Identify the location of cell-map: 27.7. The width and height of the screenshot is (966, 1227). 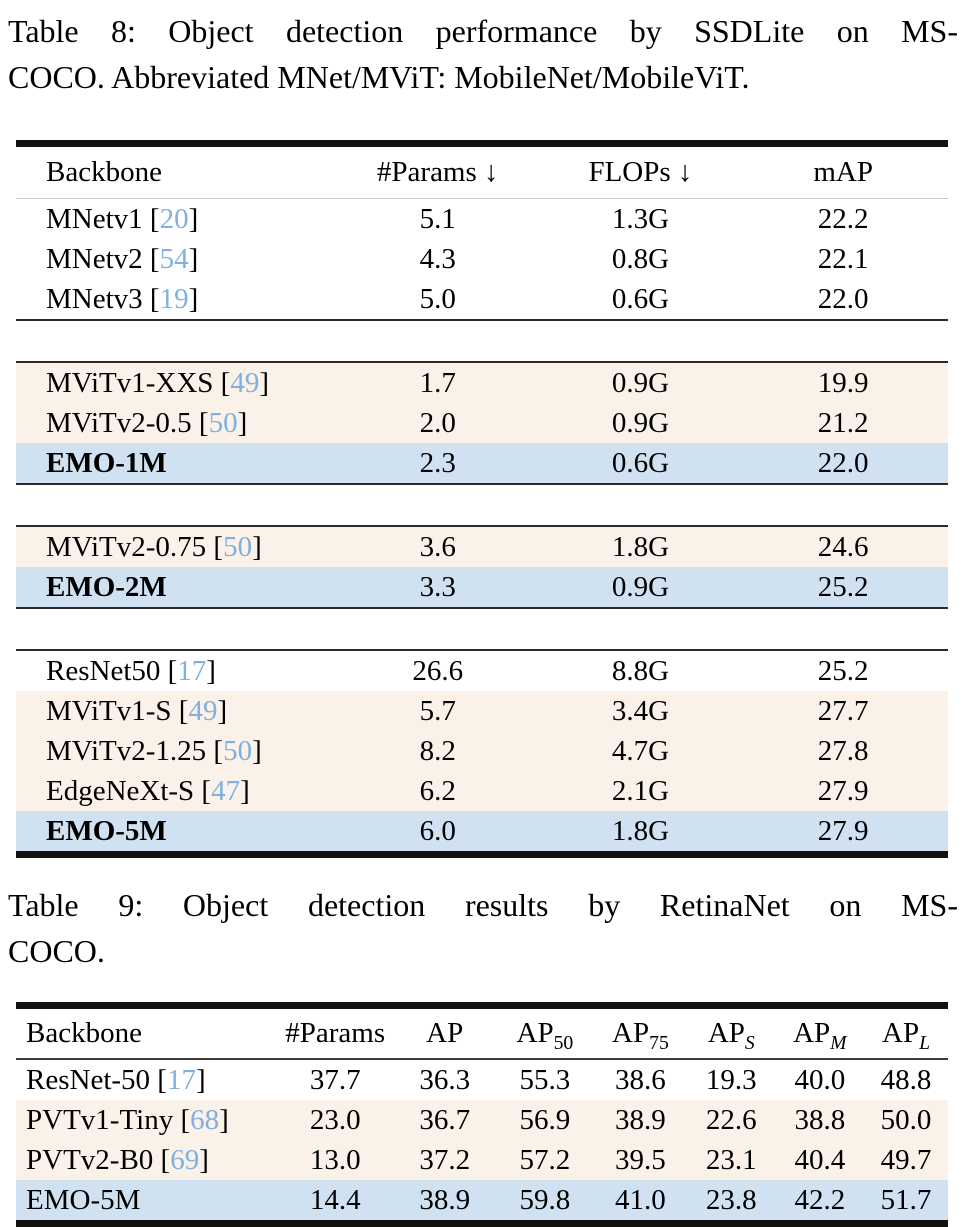
(843, 710).